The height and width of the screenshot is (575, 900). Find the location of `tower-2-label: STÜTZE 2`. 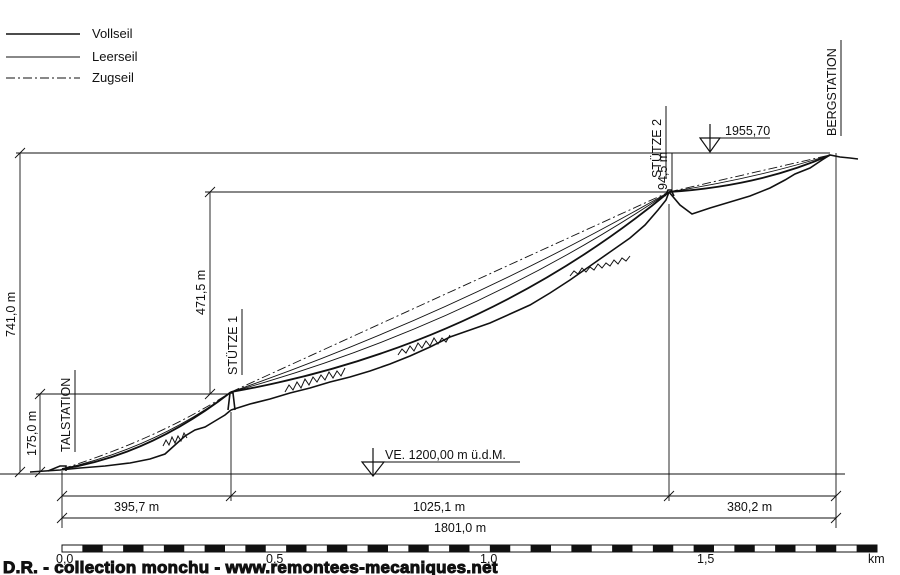

tower-2-label: STÜTZE 2 is located at coordinates (657, 148).